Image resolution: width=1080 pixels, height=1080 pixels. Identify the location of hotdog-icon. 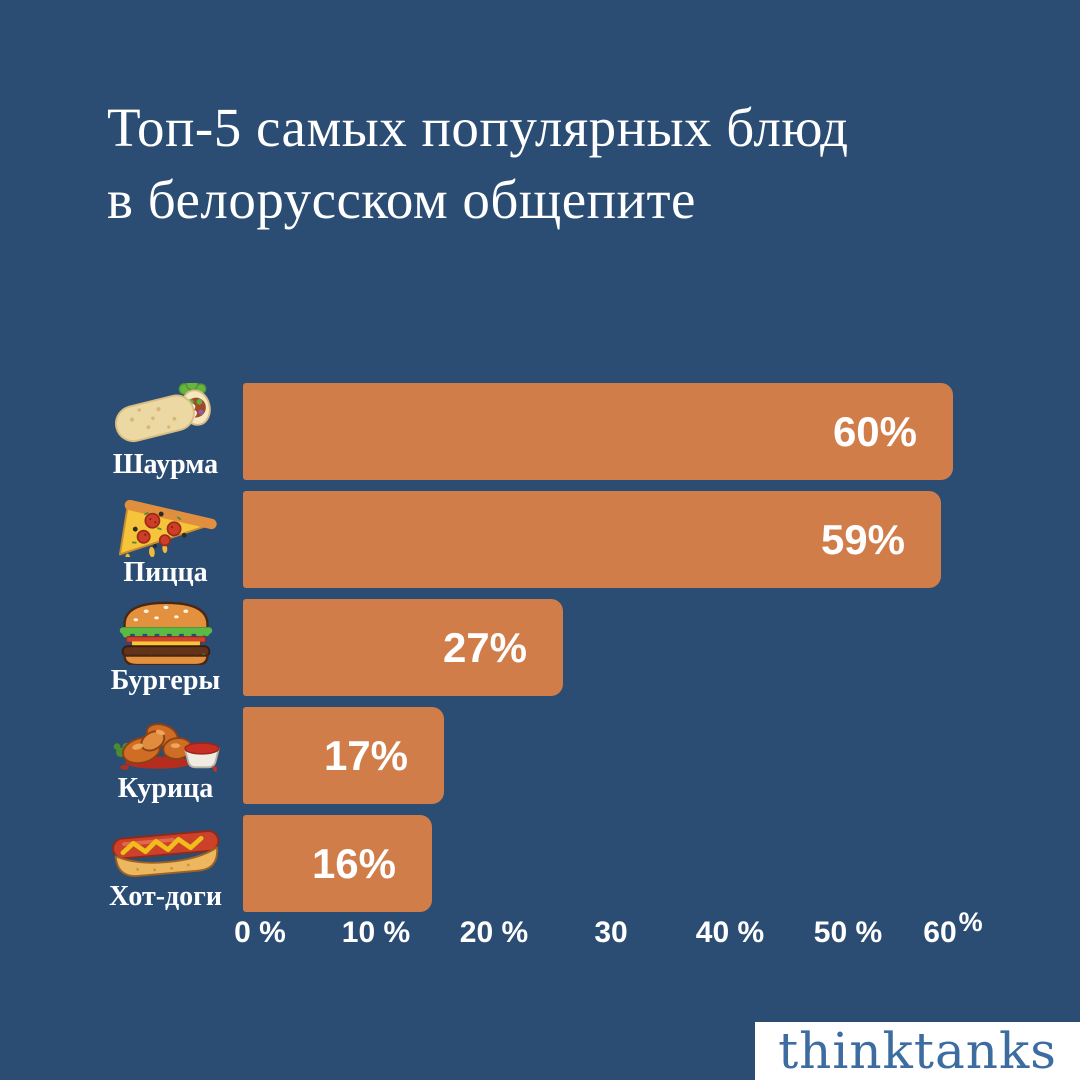
(165, 854).